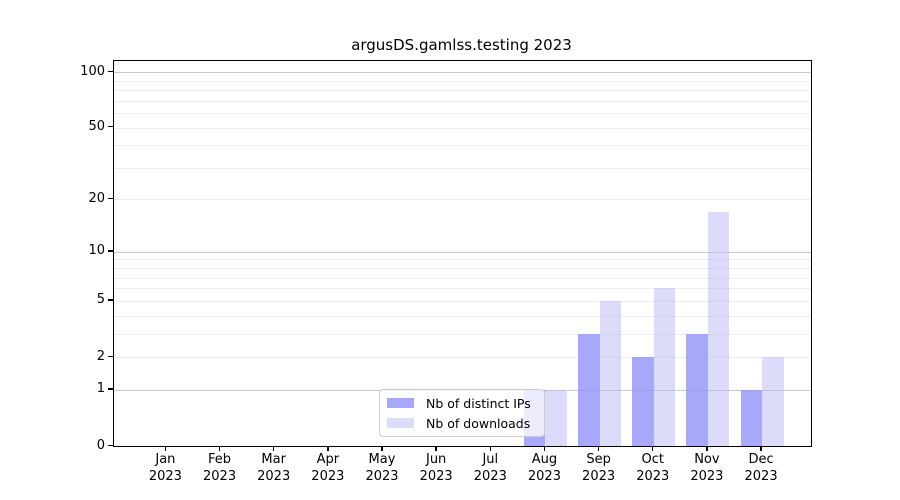 The image size is (900, 500). What do you see at coordinates (100, 300) in the screenshot?
I see `y-tick-label: 5` at bounding box center [100, 300].